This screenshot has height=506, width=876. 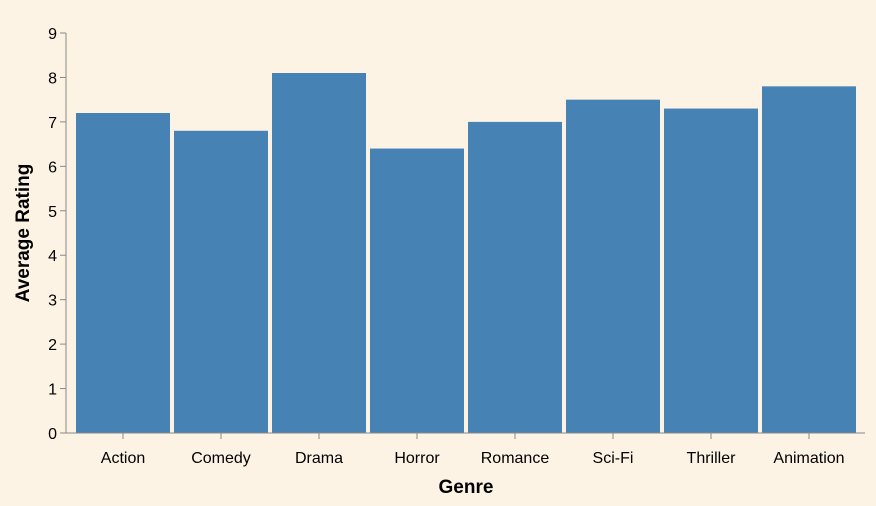 What do you see at coordinates (515, 277) in the screenshot?
I see `bar-romance` at bounding box center [515, 277].